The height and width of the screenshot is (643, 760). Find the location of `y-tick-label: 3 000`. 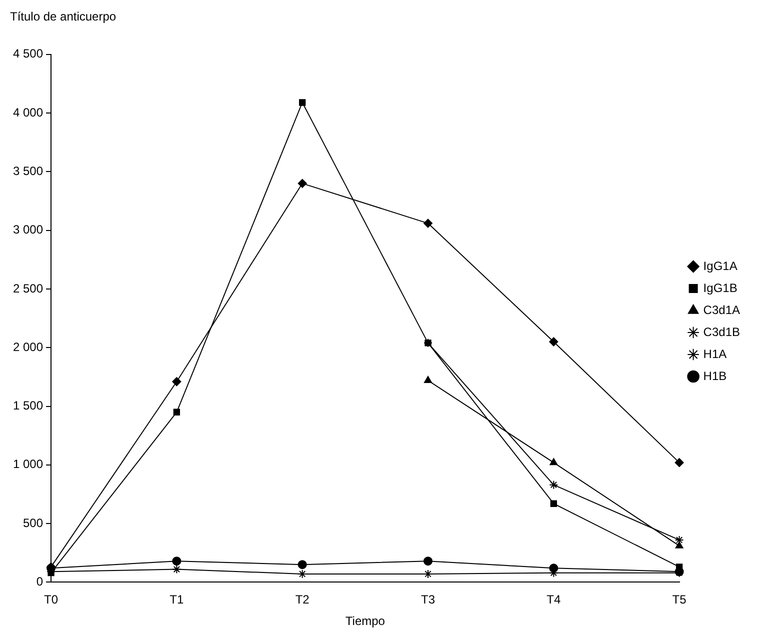

y-tick-label: 3 000 is located at coordinates (28, 229).